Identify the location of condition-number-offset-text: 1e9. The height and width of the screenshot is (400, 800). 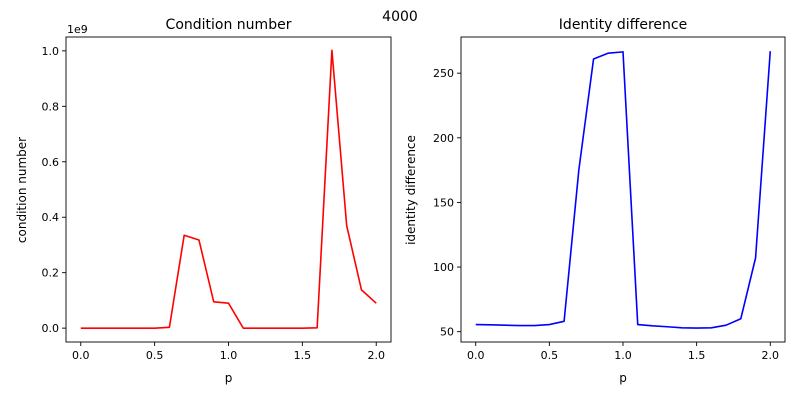
(77, 29).